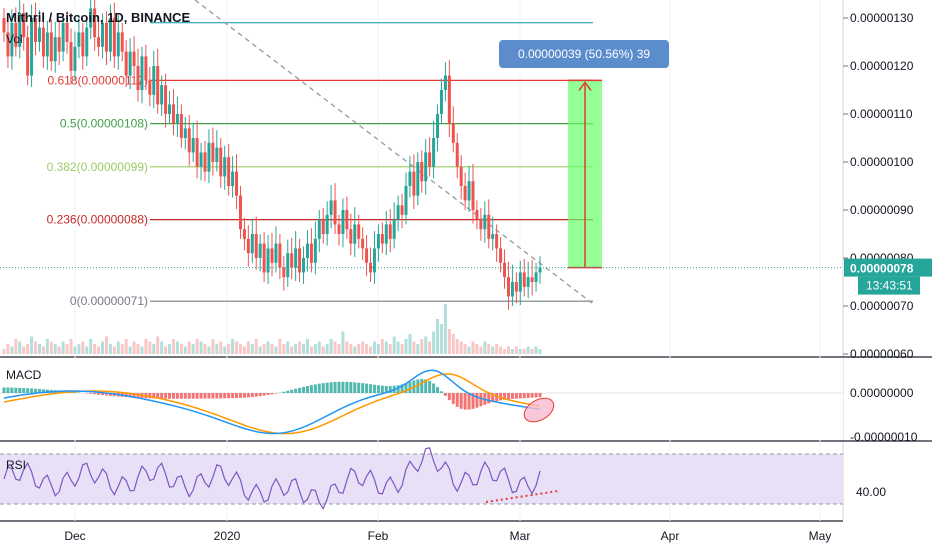 The height and width of the screenshot is (550, 932). Describe the element at coordinates (884, 437) in the screenshot. I see `macd-axis-label: -0.00000010` at that location.